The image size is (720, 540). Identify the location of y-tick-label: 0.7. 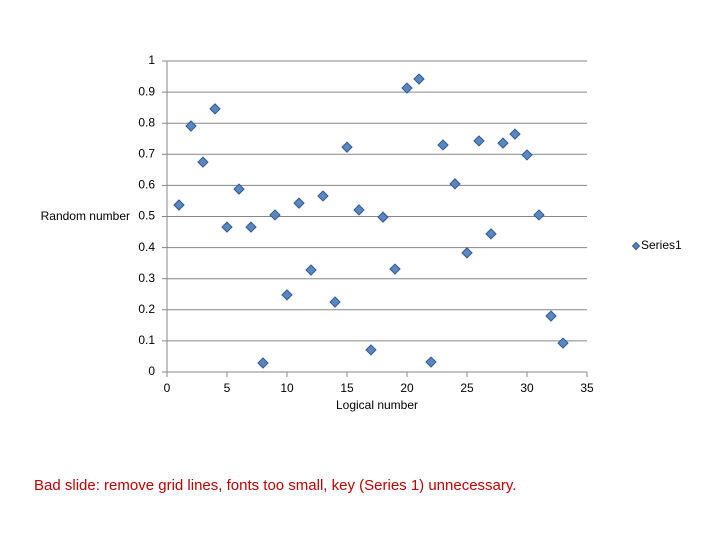
(146, 153).